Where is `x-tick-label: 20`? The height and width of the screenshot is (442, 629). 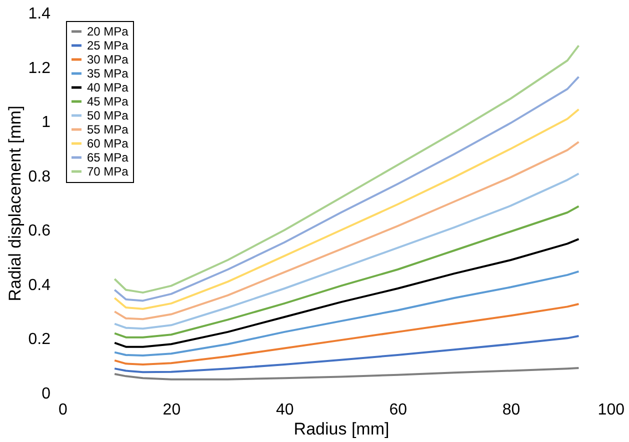
x-tick-label: 20 is located at coordinates (171, 410).